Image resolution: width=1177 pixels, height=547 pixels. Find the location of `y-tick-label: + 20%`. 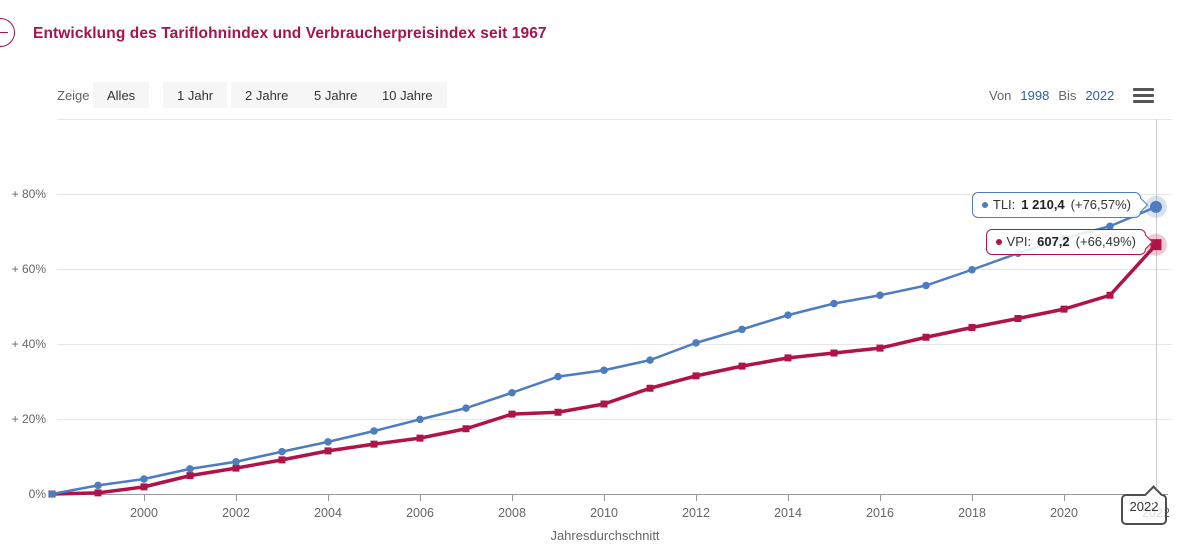

y-tick-label: + 20% is located at coordinates (29, 419).